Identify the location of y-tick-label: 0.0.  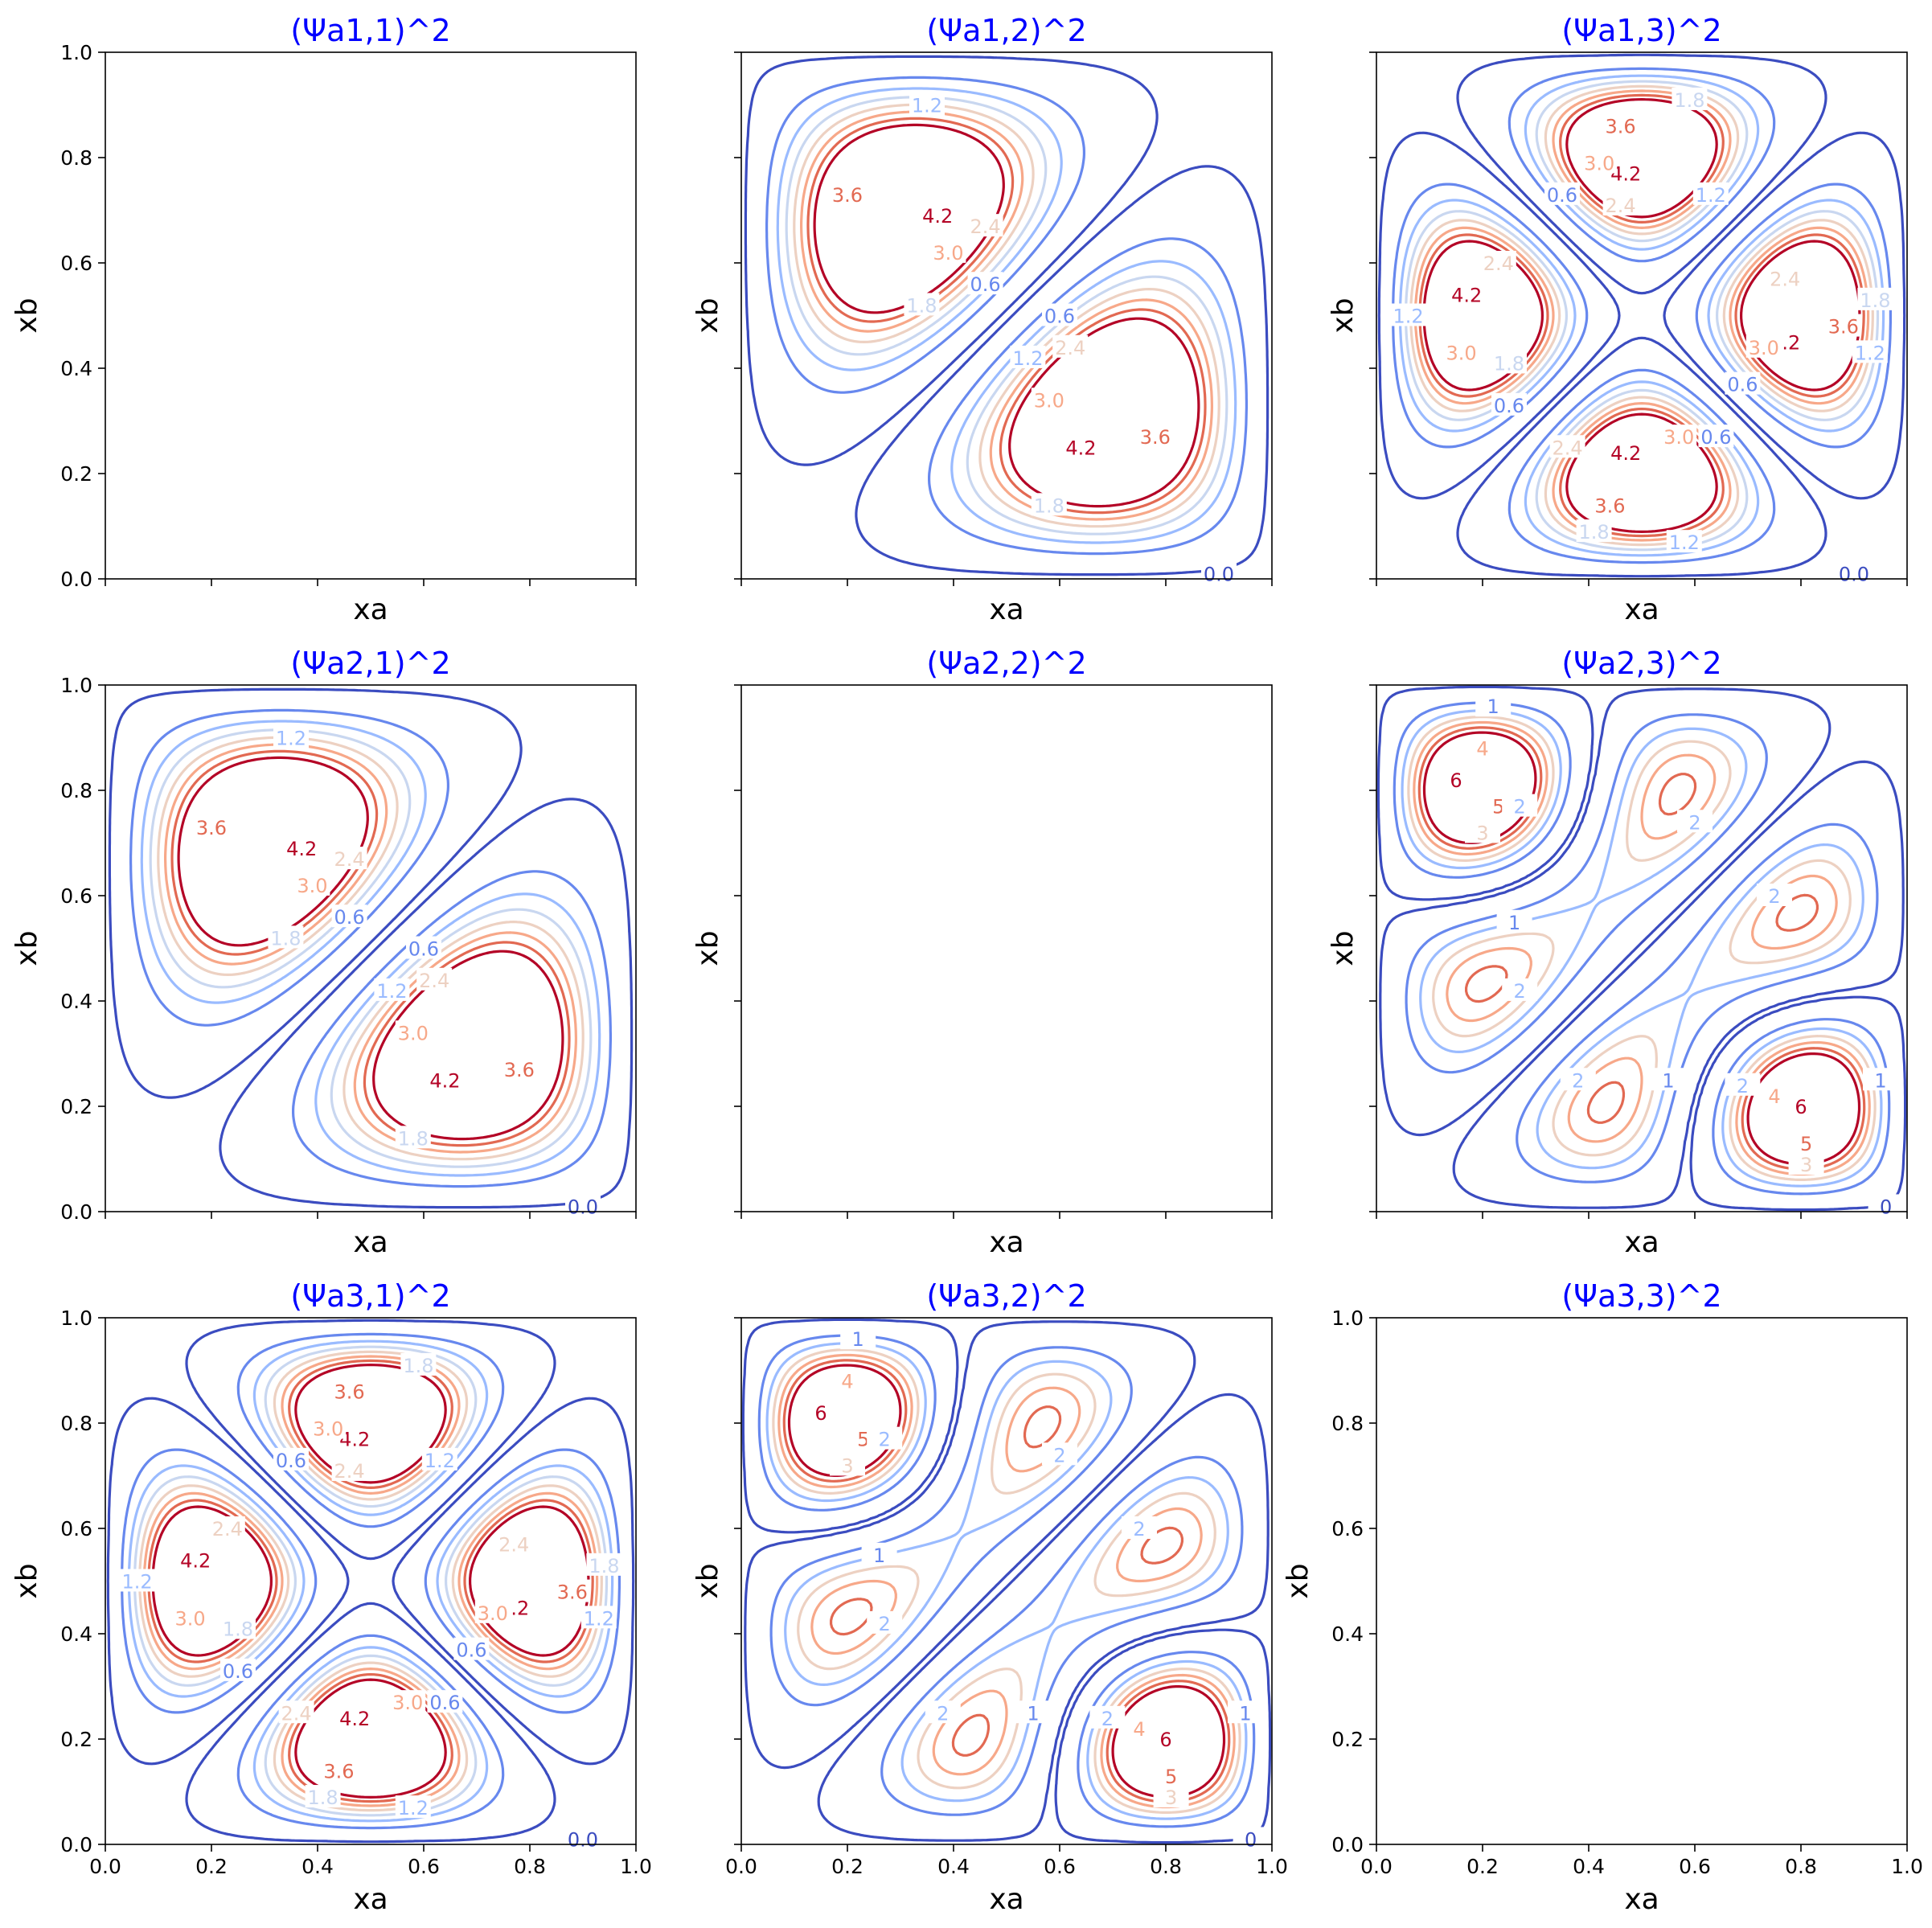
(76, 1844).